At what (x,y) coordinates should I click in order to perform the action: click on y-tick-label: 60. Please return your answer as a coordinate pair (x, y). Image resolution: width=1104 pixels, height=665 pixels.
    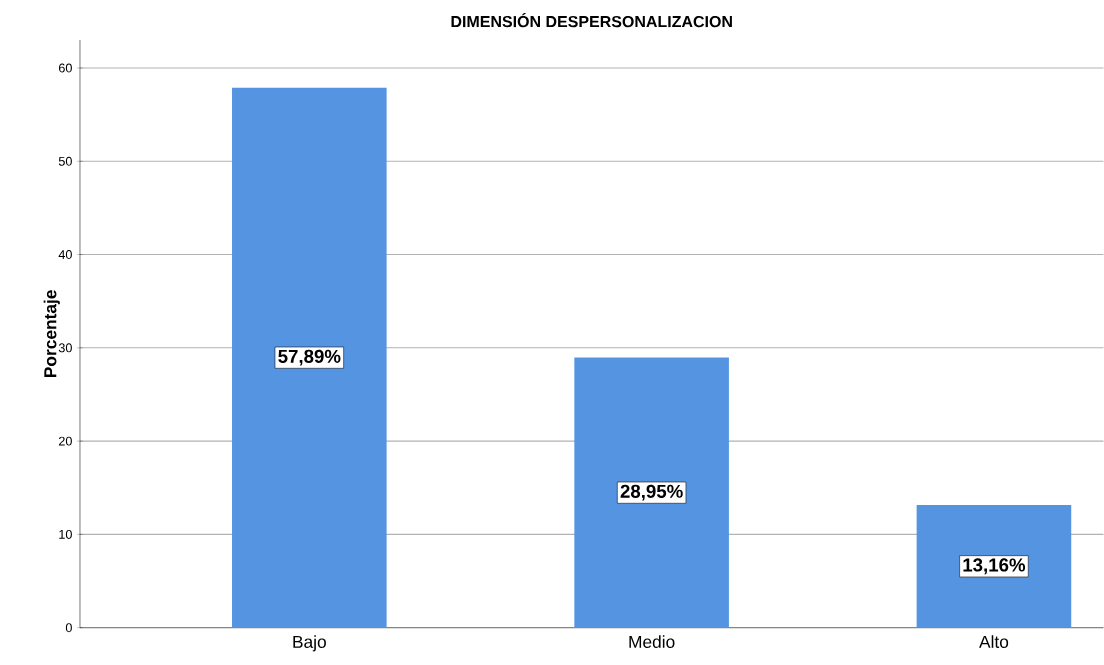
    Looking at the image, I should click on (65, 68).